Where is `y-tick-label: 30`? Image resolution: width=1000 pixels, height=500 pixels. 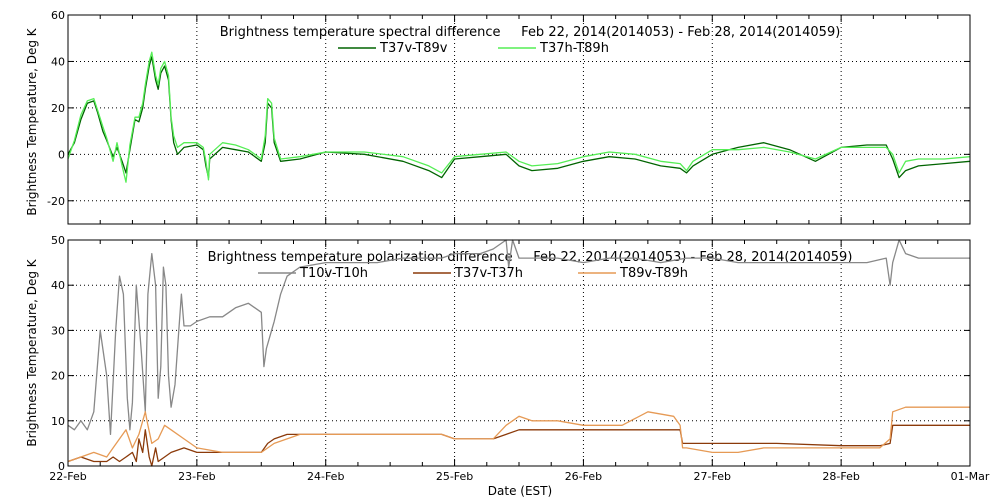 y-tick-label: 30 is located at coordinates (58, 330).